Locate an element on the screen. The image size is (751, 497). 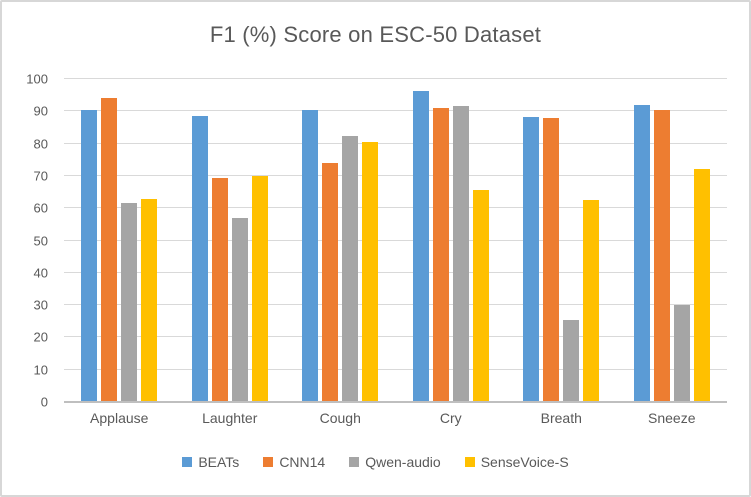
bar-qwen-audio-laughter is located at coordinates (239, 309).